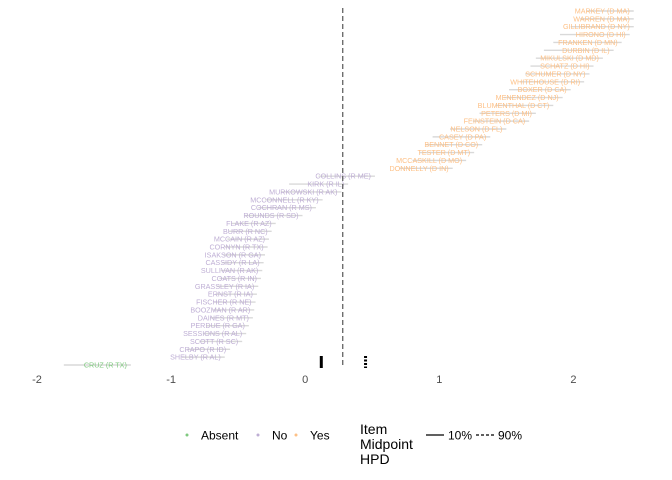 This screenshot has width=672, height=480. I want to click on legend-title-line: HPD, so click(375, 459).